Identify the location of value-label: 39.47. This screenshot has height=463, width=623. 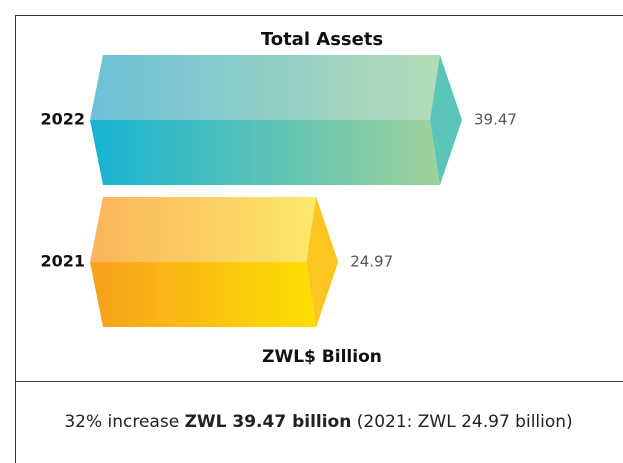
(495, 120).